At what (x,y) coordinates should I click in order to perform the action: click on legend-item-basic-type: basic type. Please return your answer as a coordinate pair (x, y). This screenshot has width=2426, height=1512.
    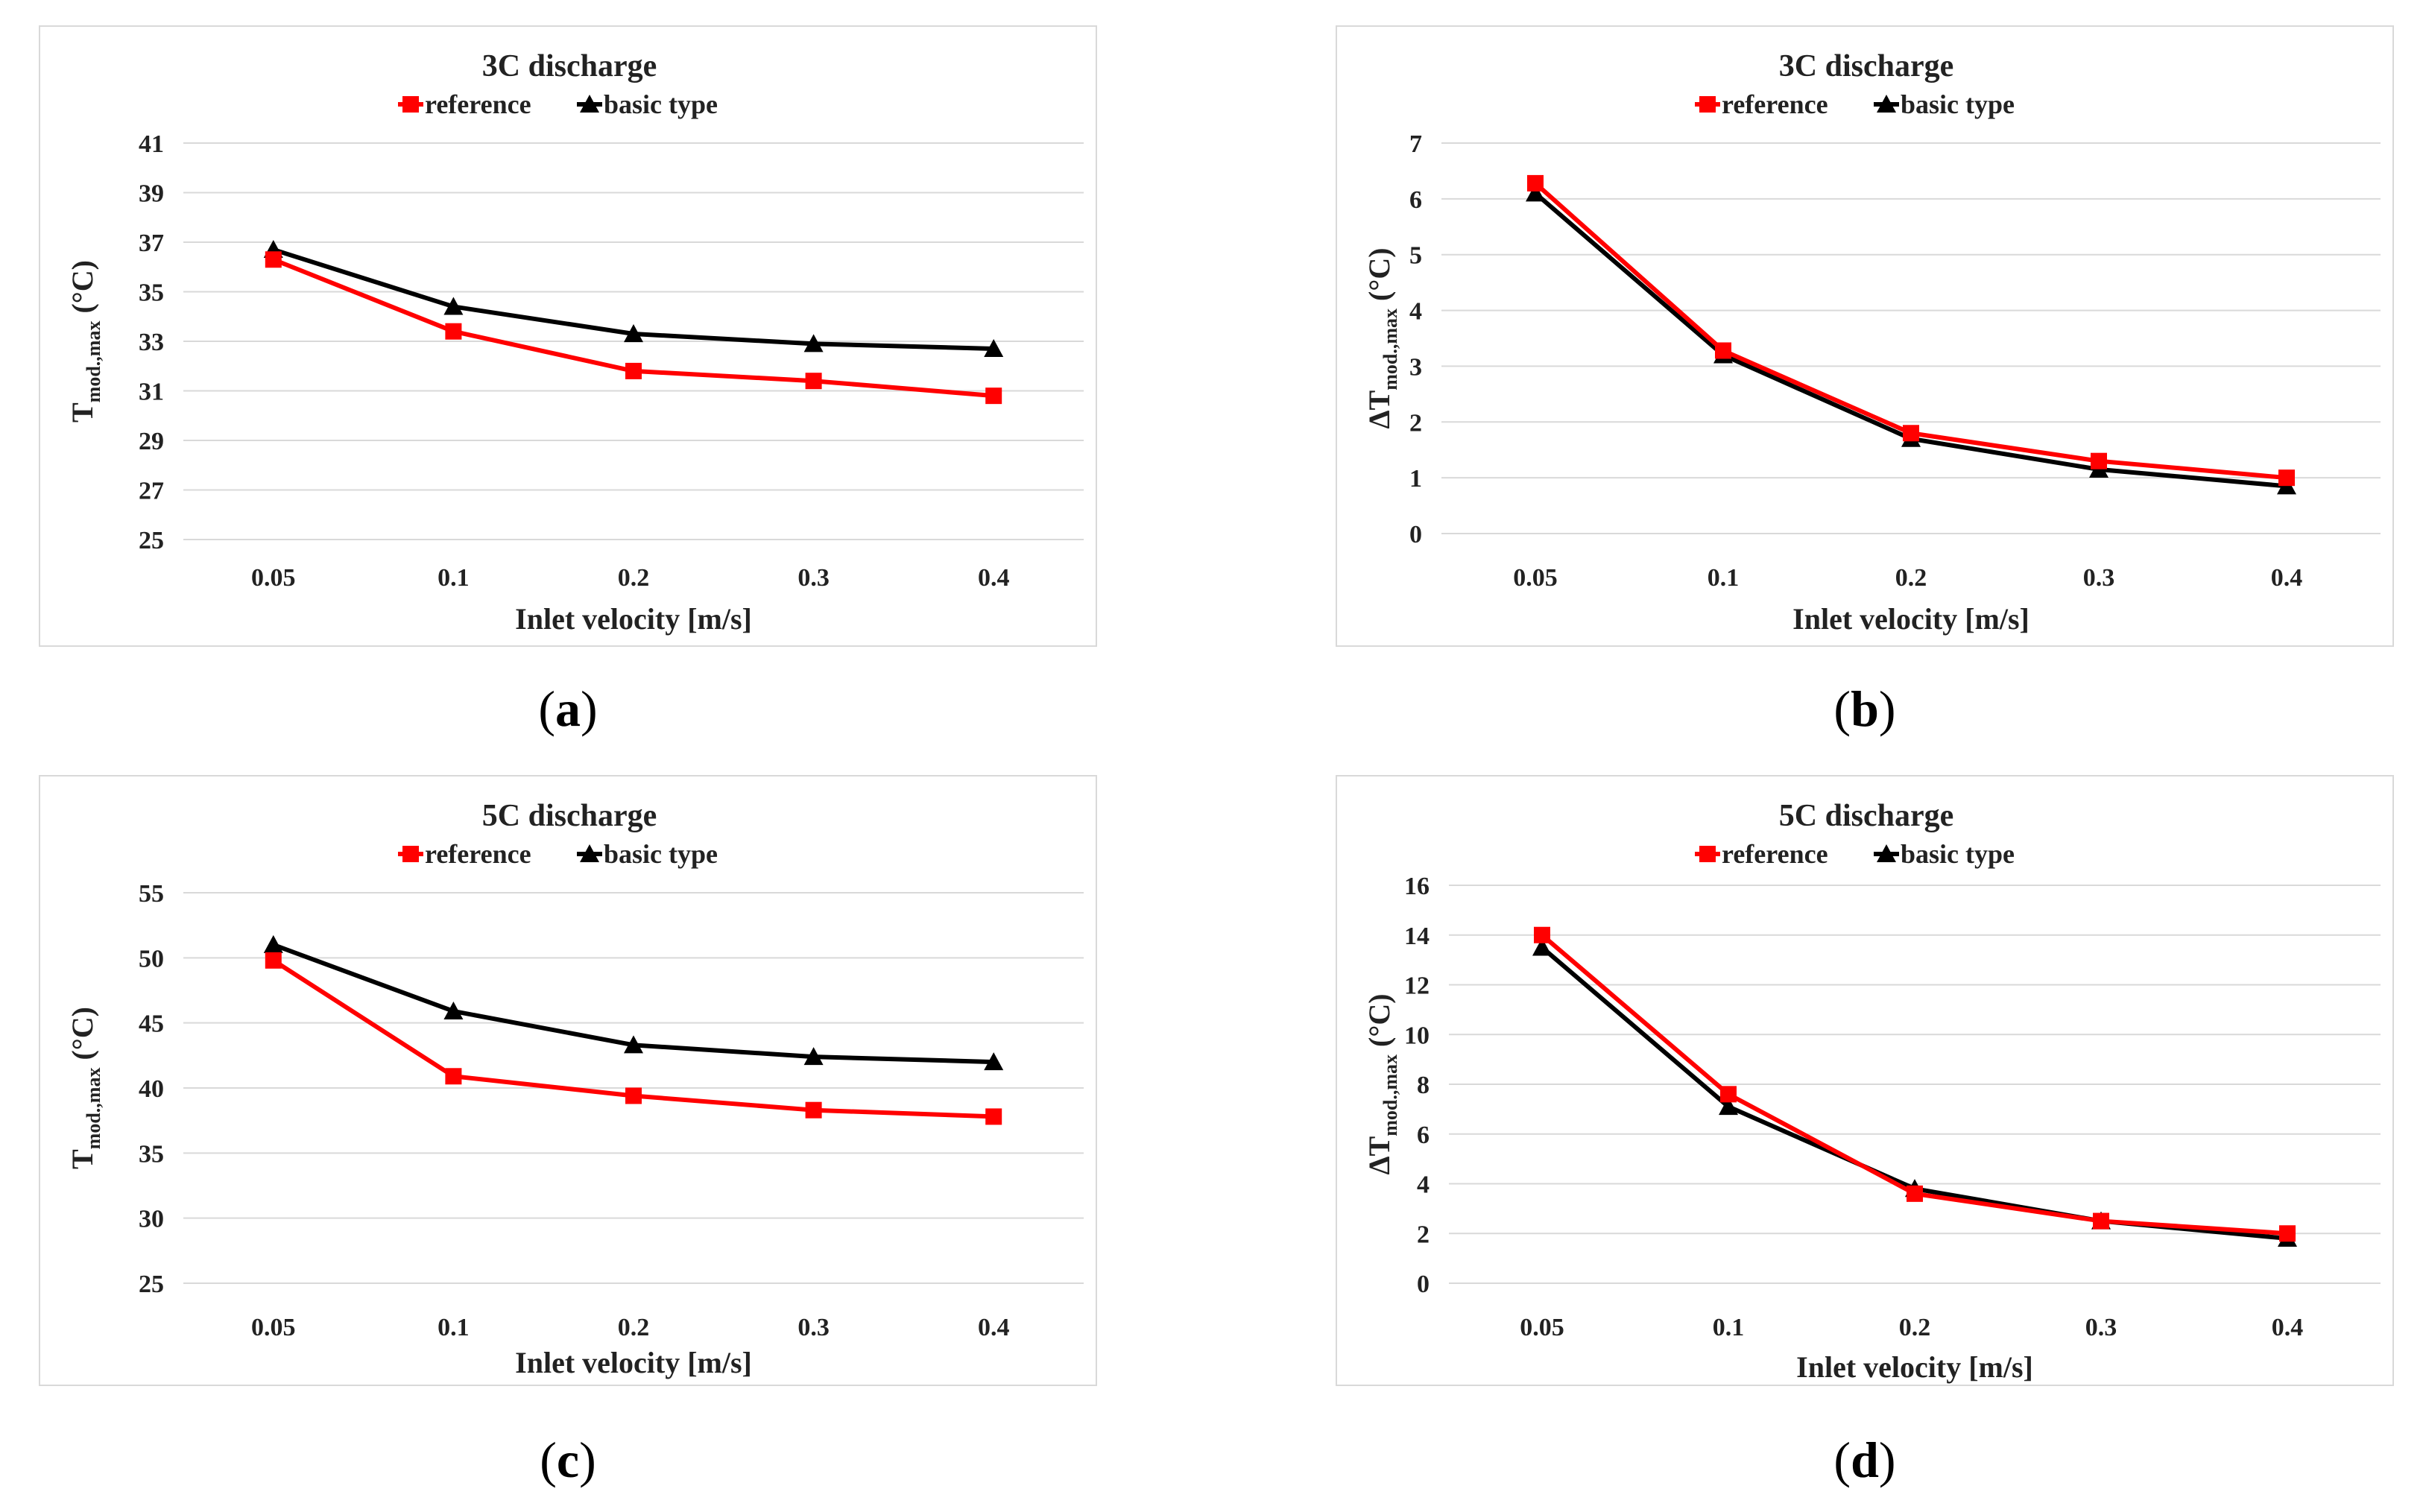
    Looking at the image, I should click on (647, 854).